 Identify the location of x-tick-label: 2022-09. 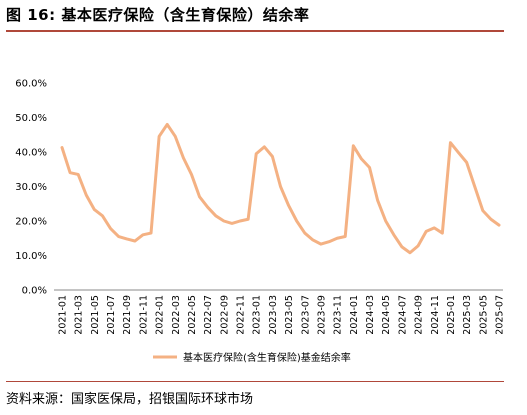
(224, 315).